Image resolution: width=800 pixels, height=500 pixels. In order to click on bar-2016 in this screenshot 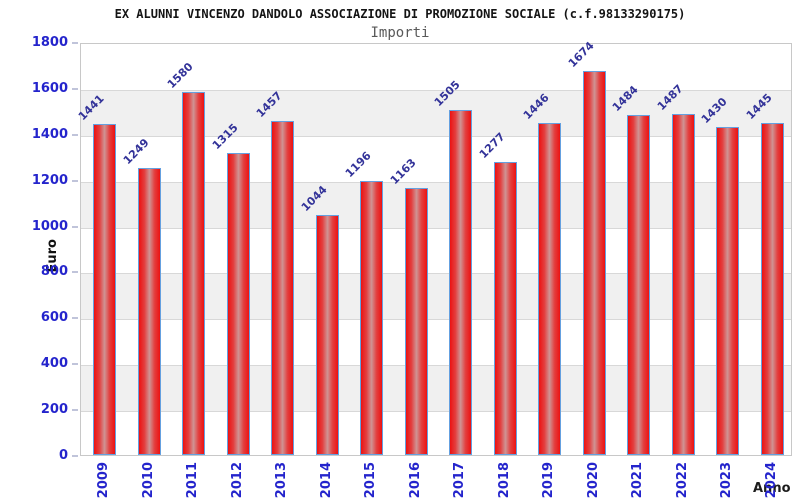, I will do `click(416, 321)`.